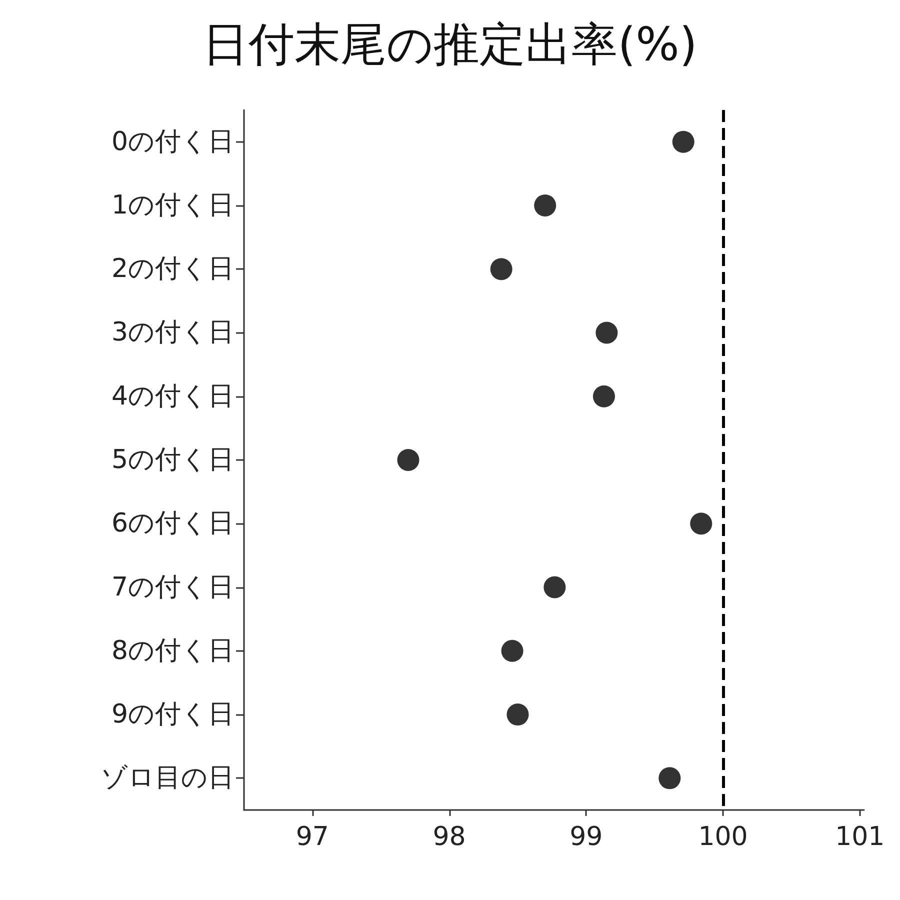  I want to click on y-tick-label: 8の付く日, so click(172, 651).